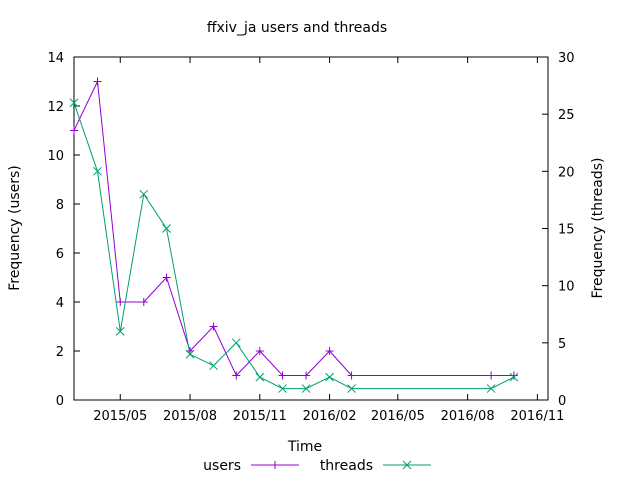  Describe the element at coordinates (120, 416) in the screenshot. I see `x-tick-label: 2015/05` at that location.